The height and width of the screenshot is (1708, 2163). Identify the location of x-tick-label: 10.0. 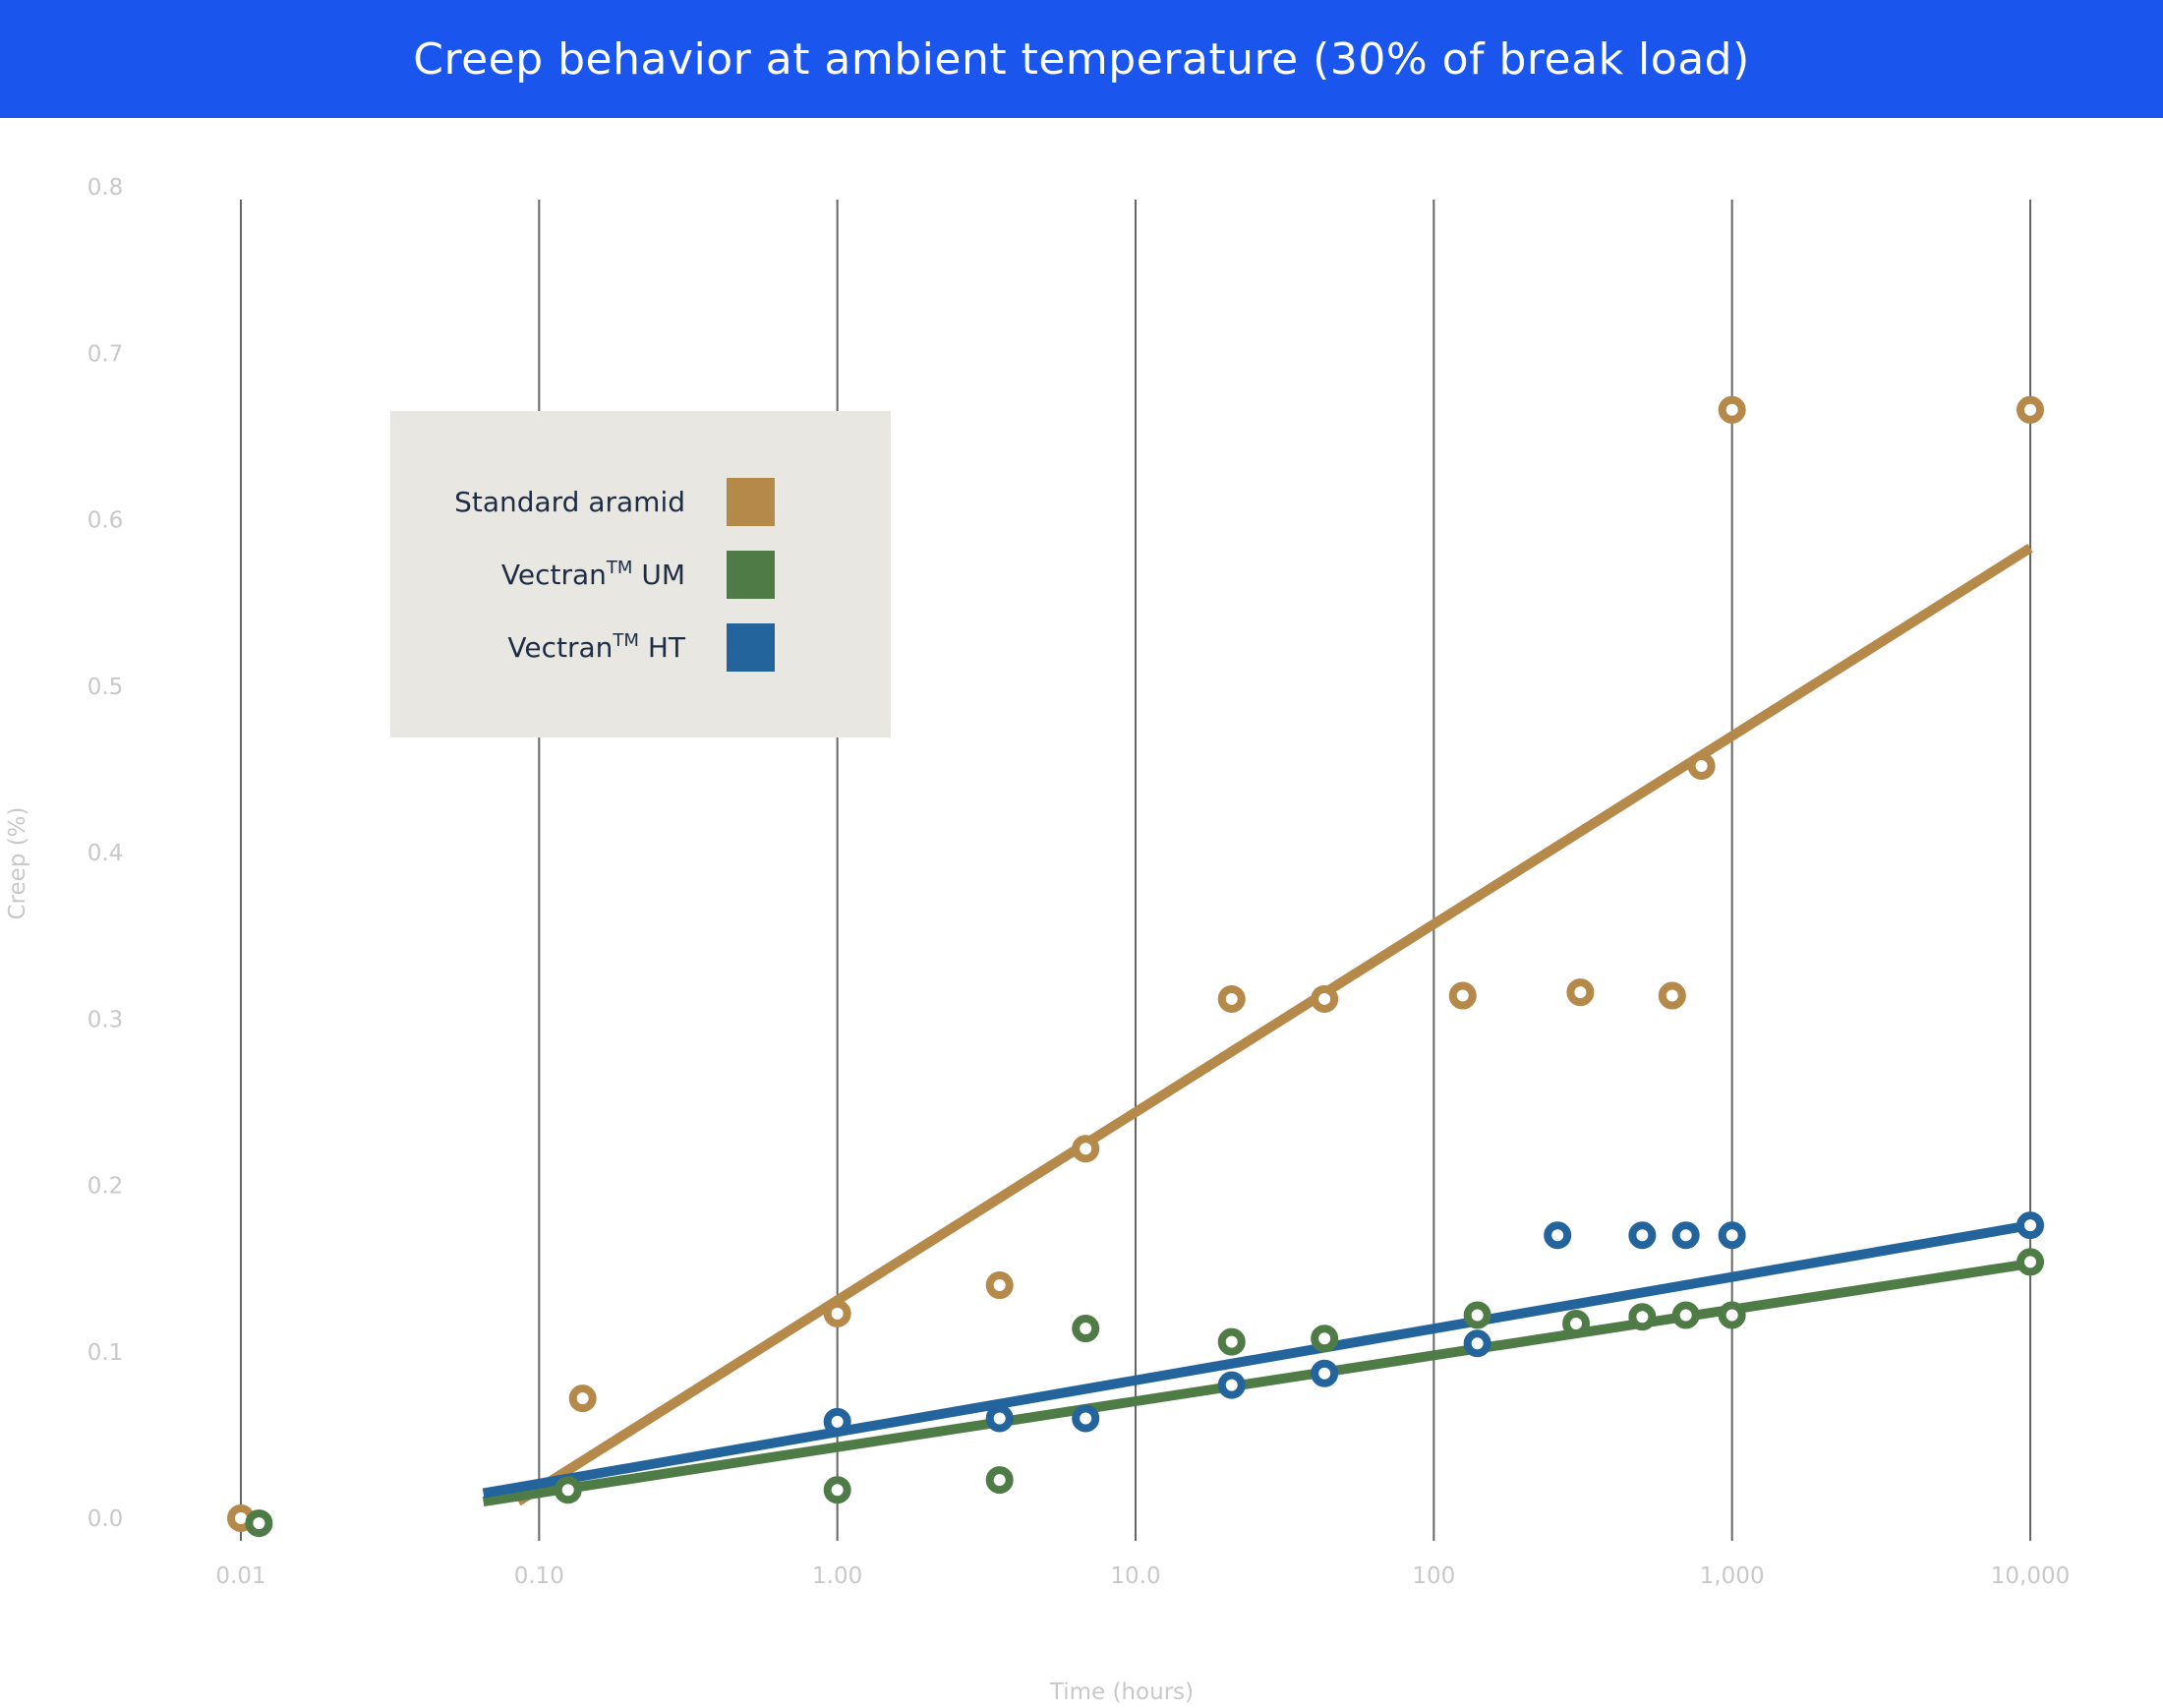
(1135, 1576).